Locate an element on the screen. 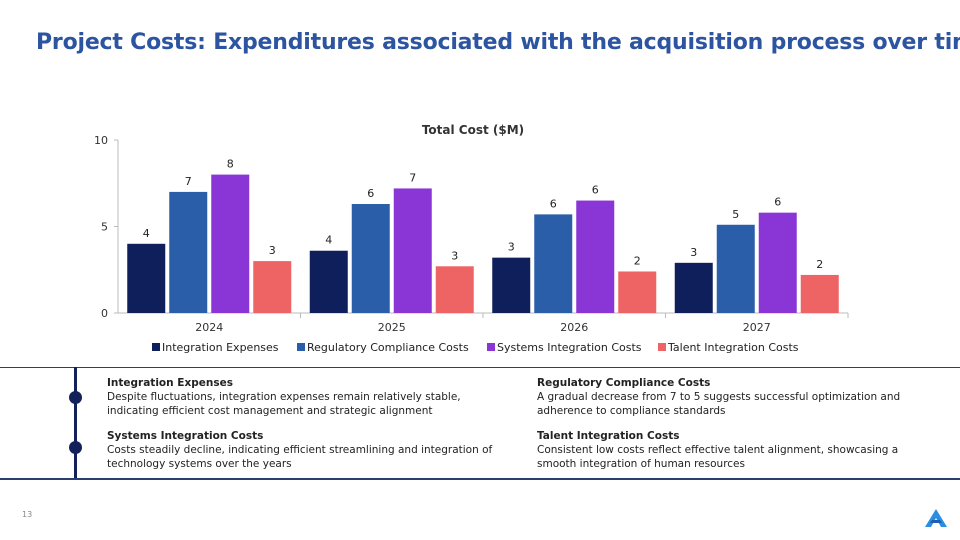 This screenshot has height=540, width=960. timeline-line is located at coordinates (75, 423).